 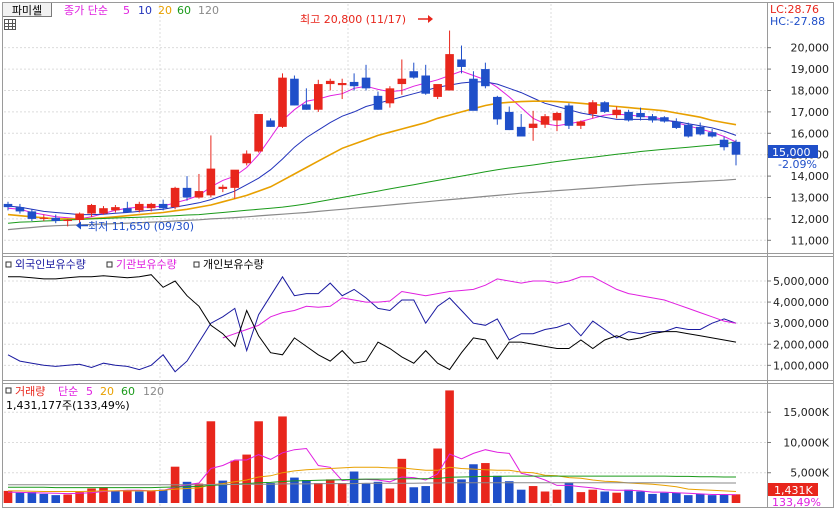 I want to click on stock-name-button: 파미셀, so click(x=27, y=9).